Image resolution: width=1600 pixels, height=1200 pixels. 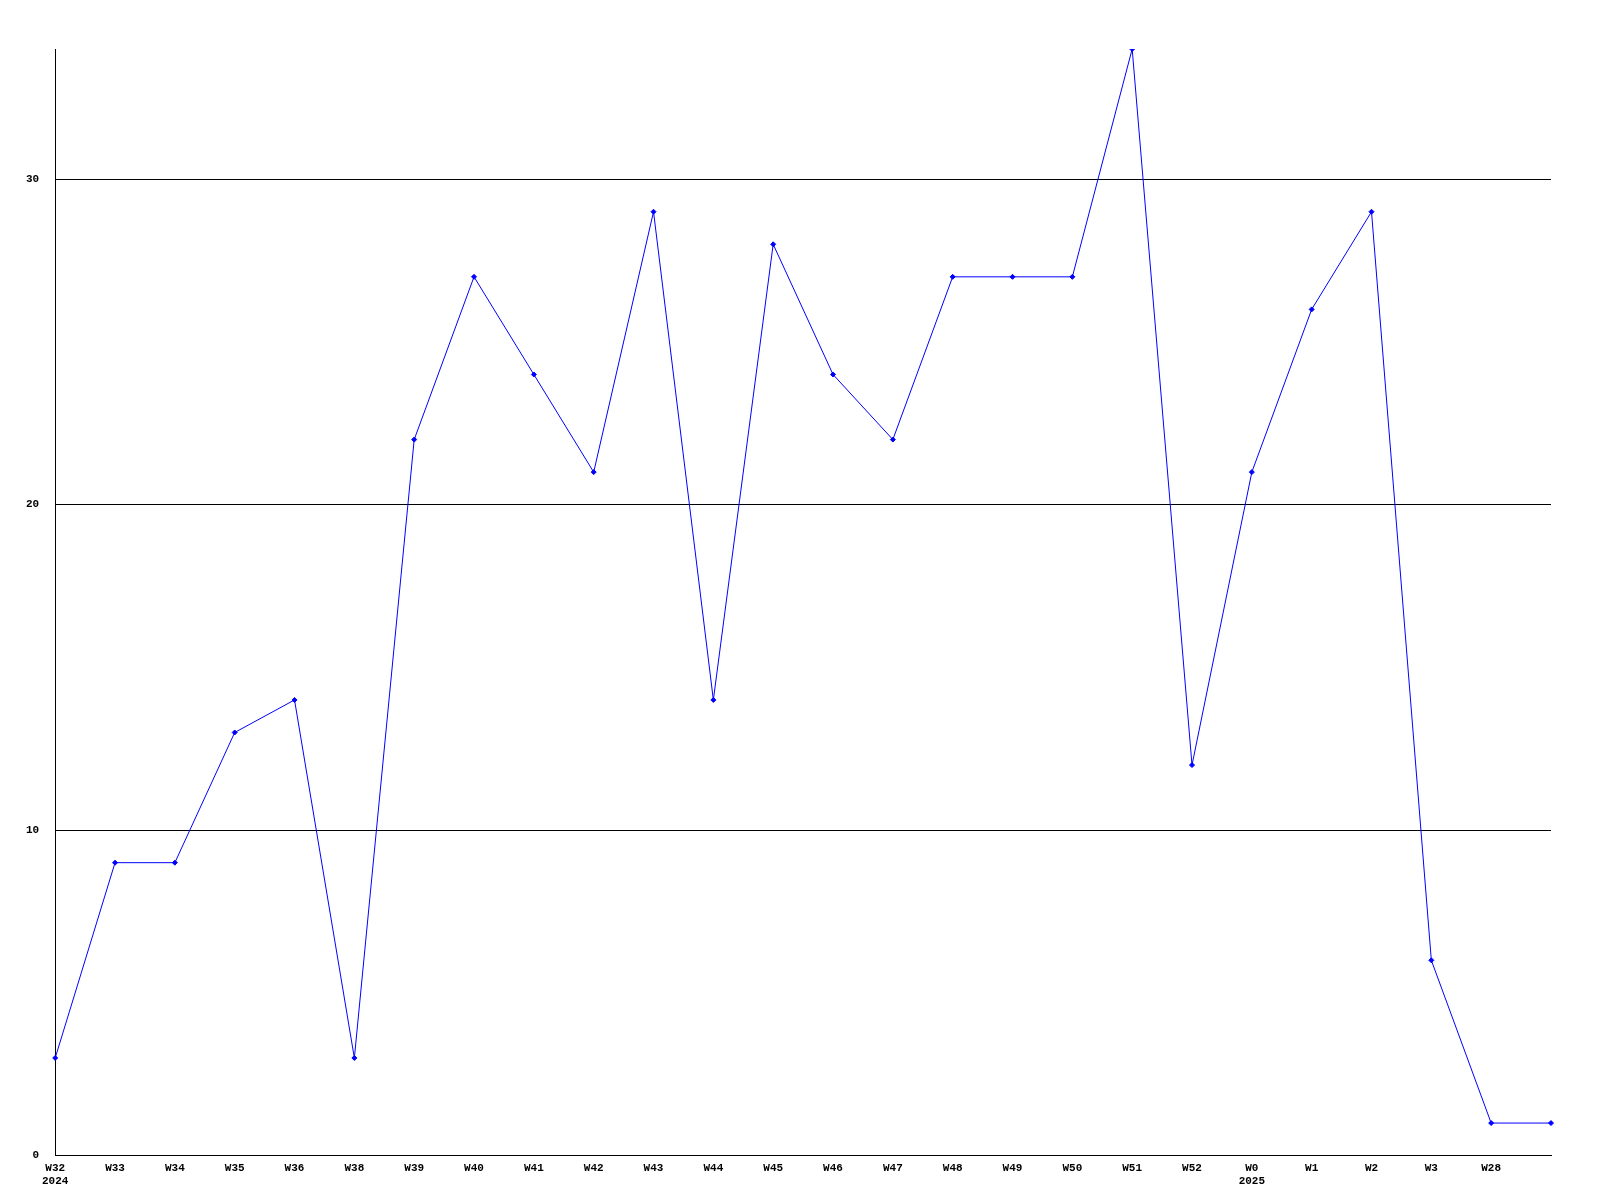 What do you see at coordinates (115, 1167) in the screenshot?
I see `x-tick-label: W33` at bounding box center [115, 1167].